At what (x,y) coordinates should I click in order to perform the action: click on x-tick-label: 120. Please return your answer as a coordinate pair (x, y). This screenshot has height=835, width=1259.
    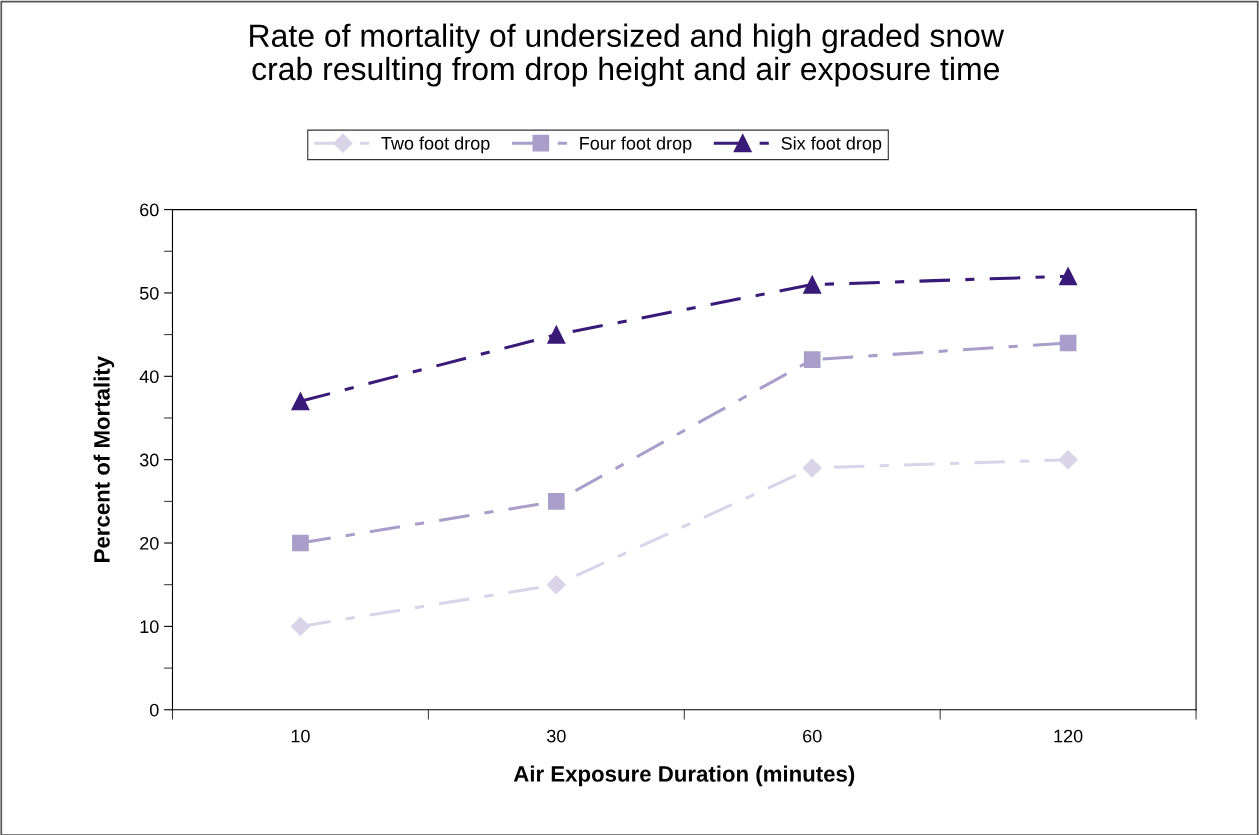
    Looking at the image, I should click on (1068, 736).